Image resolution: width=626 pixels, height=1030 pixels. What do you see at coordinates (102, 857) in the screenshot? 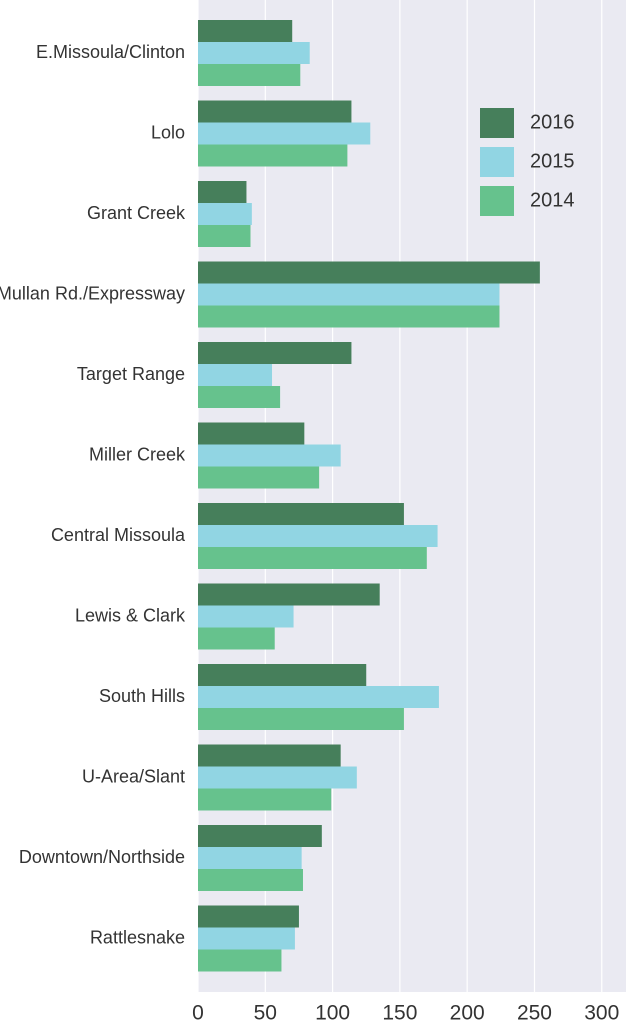
I see `y-tick-label: Downtown/Northside` at bounding box center [102, 857].